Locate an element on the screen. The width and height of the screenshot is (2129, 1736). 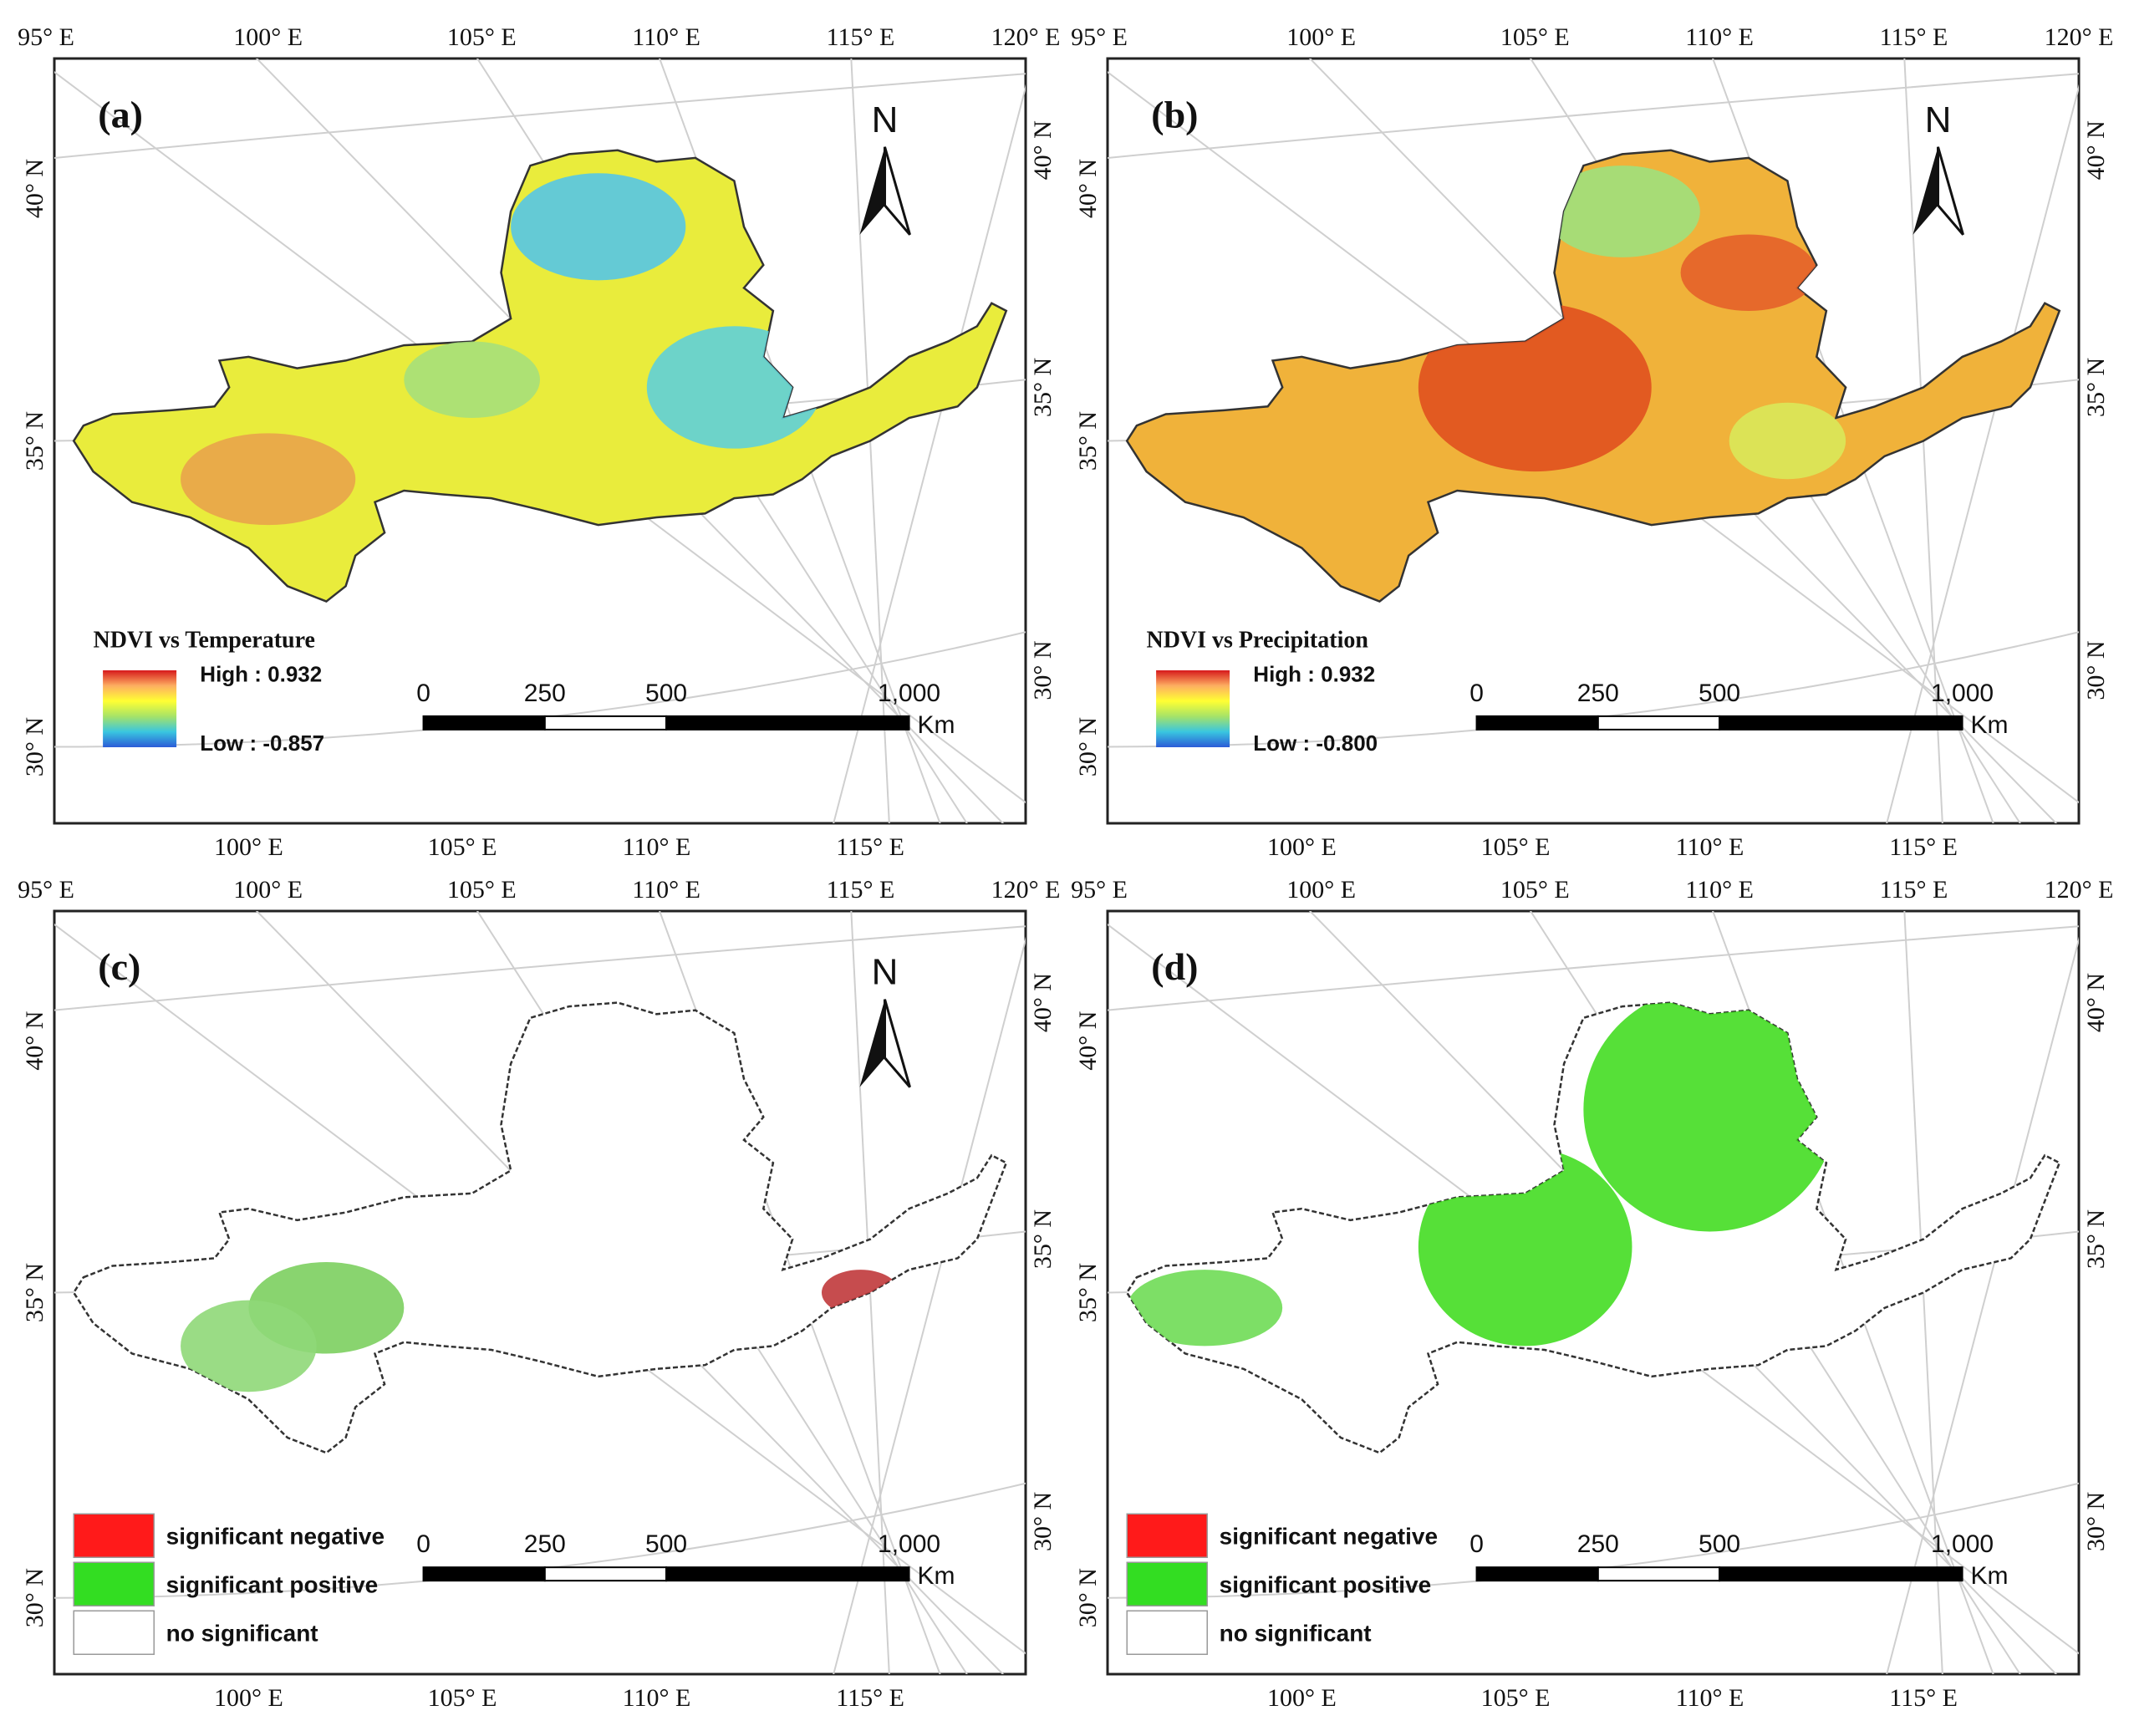
panel-label: (b) is located at coordinates (1174, 114).